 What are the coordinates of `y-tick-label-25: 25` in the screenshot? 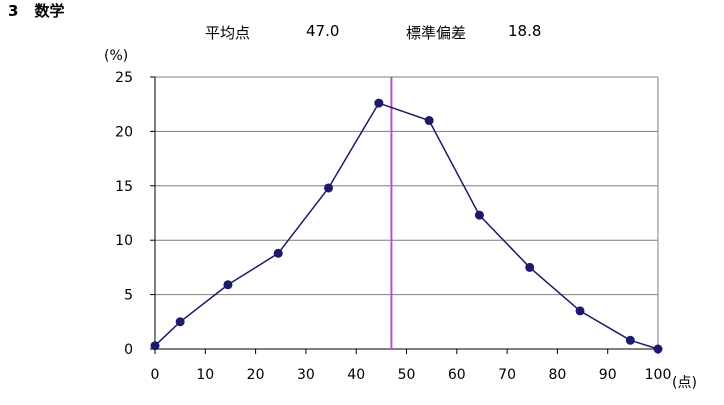 It's located at (124, 78).